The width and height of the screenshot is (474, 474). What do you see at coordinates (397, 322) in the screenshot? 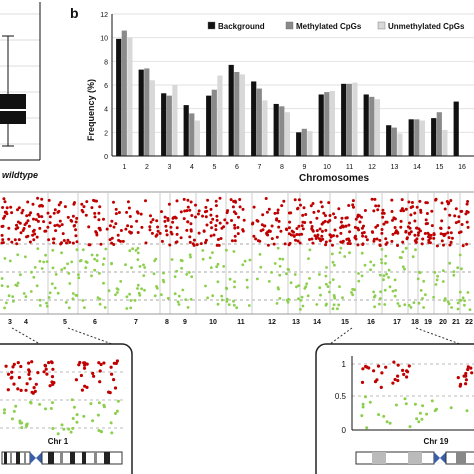
I see `chromosome-tick-label: 17` at bounding box center [397, 322].